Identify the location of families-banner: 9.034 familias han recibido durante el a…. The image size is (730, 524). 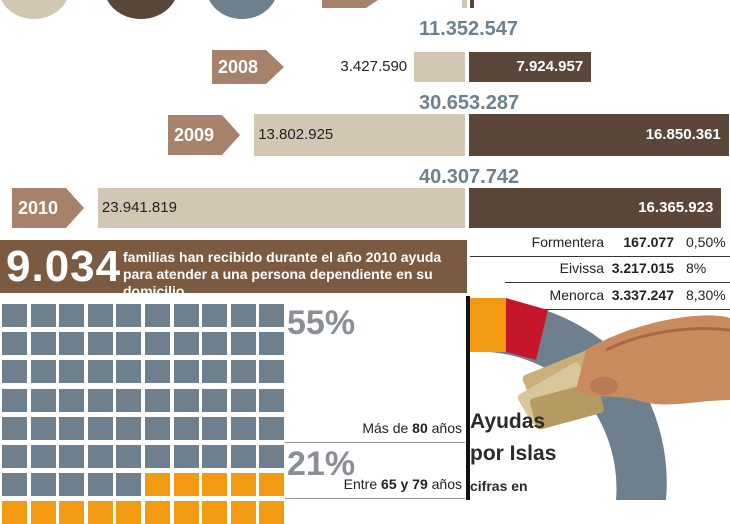
(233, 269).